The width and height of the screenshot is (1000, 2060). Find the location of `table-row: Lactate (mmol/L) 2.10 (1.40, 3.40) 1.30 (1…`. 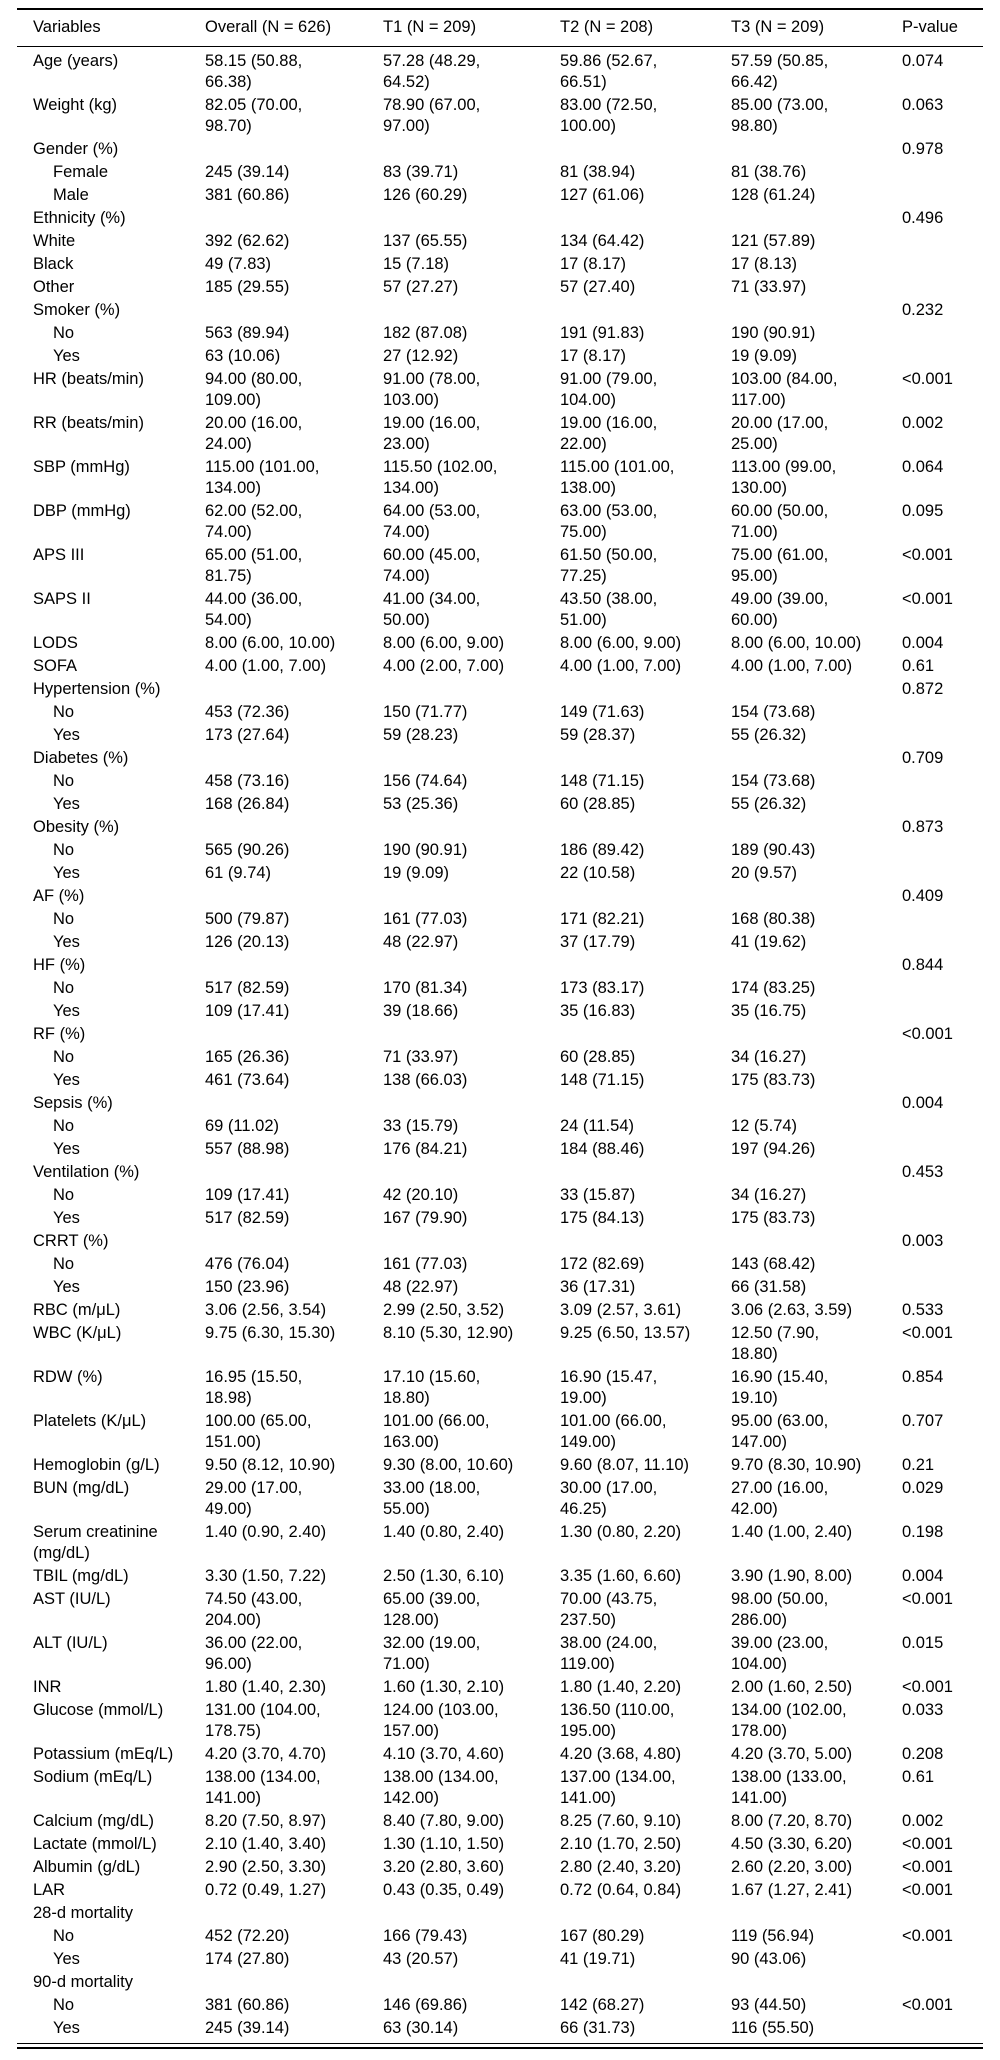

table-row: Lactate (mmol/L) 2.10 (1.40, 3.40) 1.30 (1… is located at coordinates (500, 1844).